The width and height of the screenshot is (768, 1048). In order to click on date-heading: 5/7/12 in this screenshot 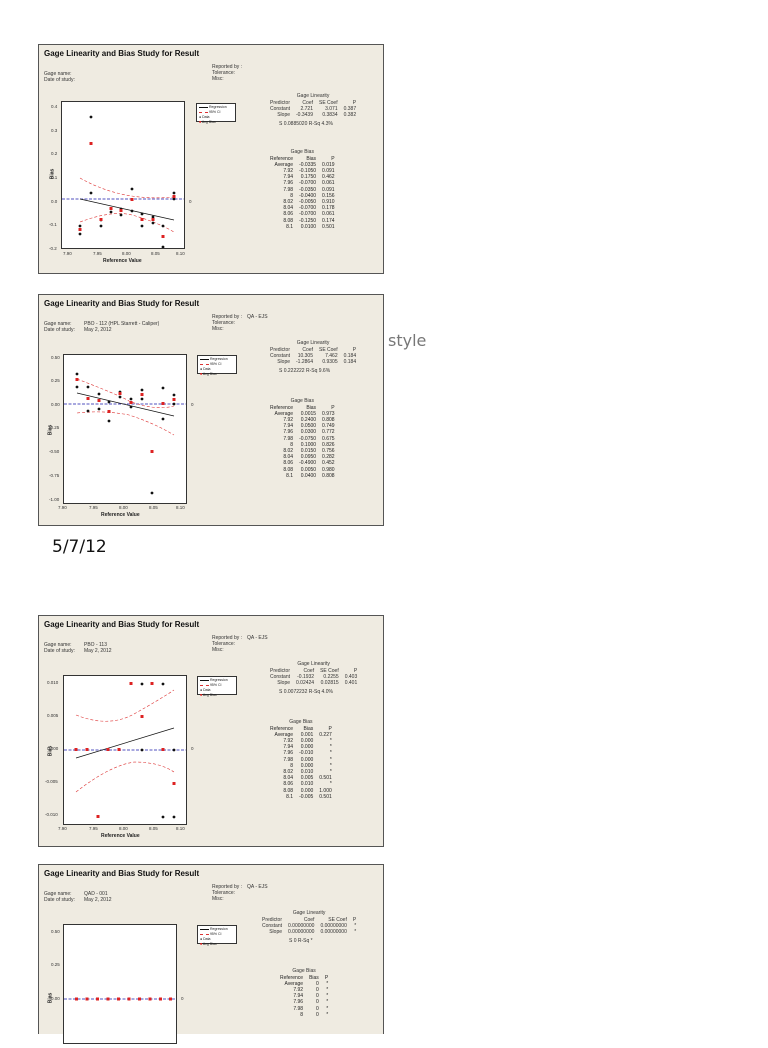, I will do `click(79, 547)`.